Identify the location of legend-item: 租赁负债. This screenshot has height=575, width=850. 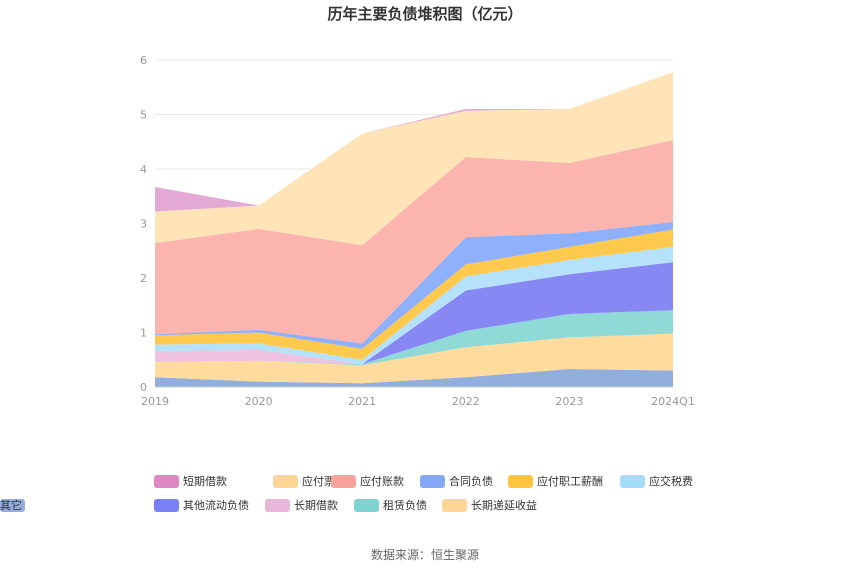
(390, 505).